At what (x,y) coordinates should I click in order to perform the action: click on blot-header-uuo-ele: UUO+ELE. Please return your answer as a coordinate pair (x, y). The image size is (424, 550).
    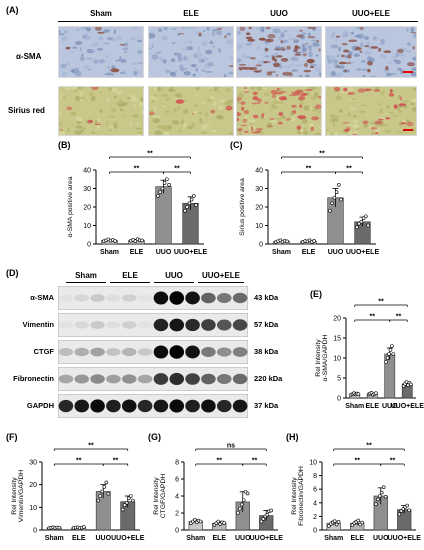
    Looking at the image, I should click on (220, 275).